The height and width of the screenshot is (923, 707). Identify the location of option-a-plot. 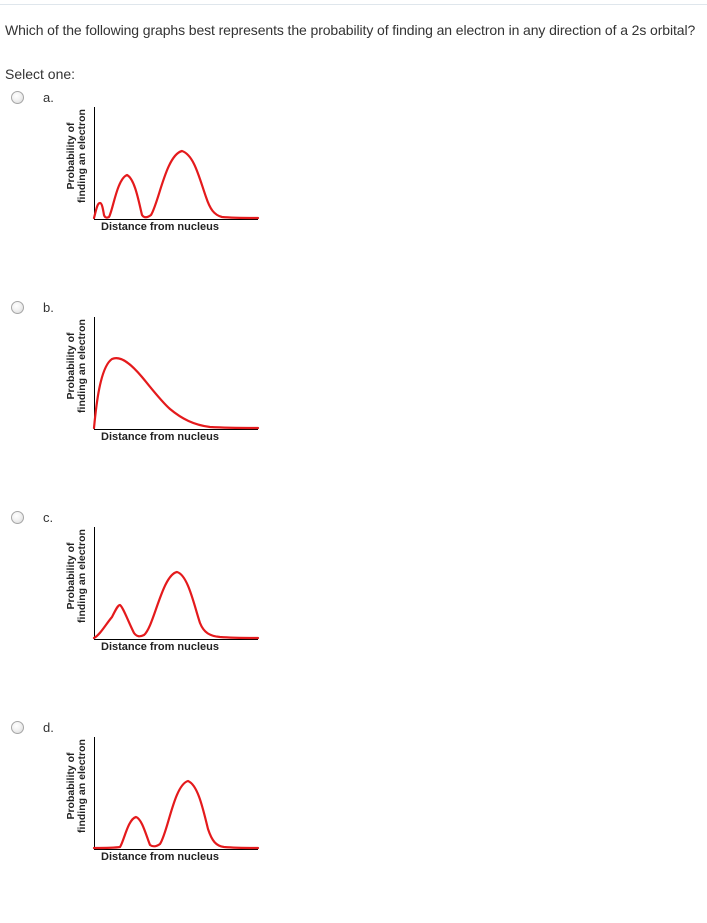
(176, 163).